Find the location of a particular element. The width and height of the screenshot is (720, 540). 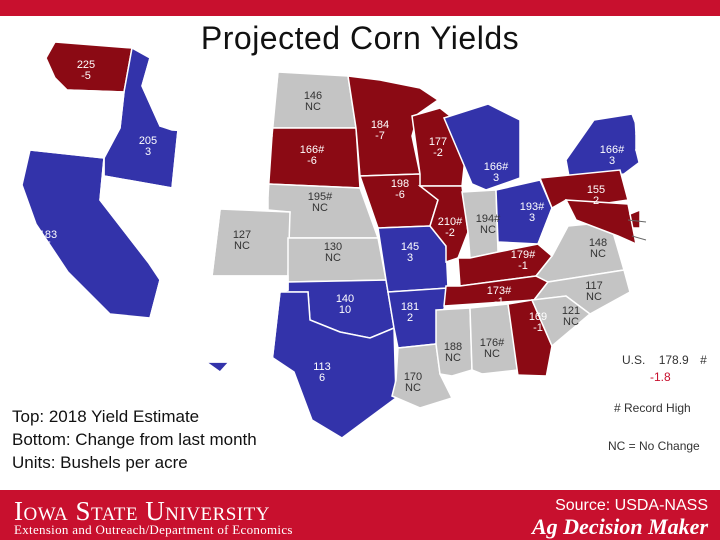

state-ga is located at coordinates (530, 339).